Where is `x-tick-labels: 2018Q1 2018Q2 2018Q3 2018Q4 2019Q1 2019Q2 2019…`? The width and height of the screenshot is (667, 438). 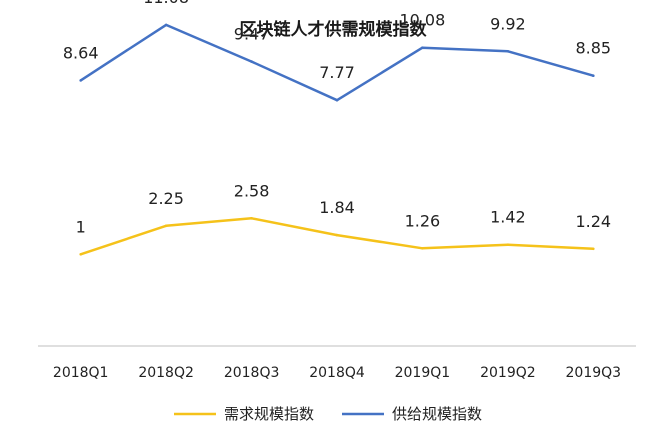 x-tick-labels: 2018Q1 2018Q2 2018Q3 2018Q4 2019Q1 2019Q2 2019… is located at coordinates (337, 373).